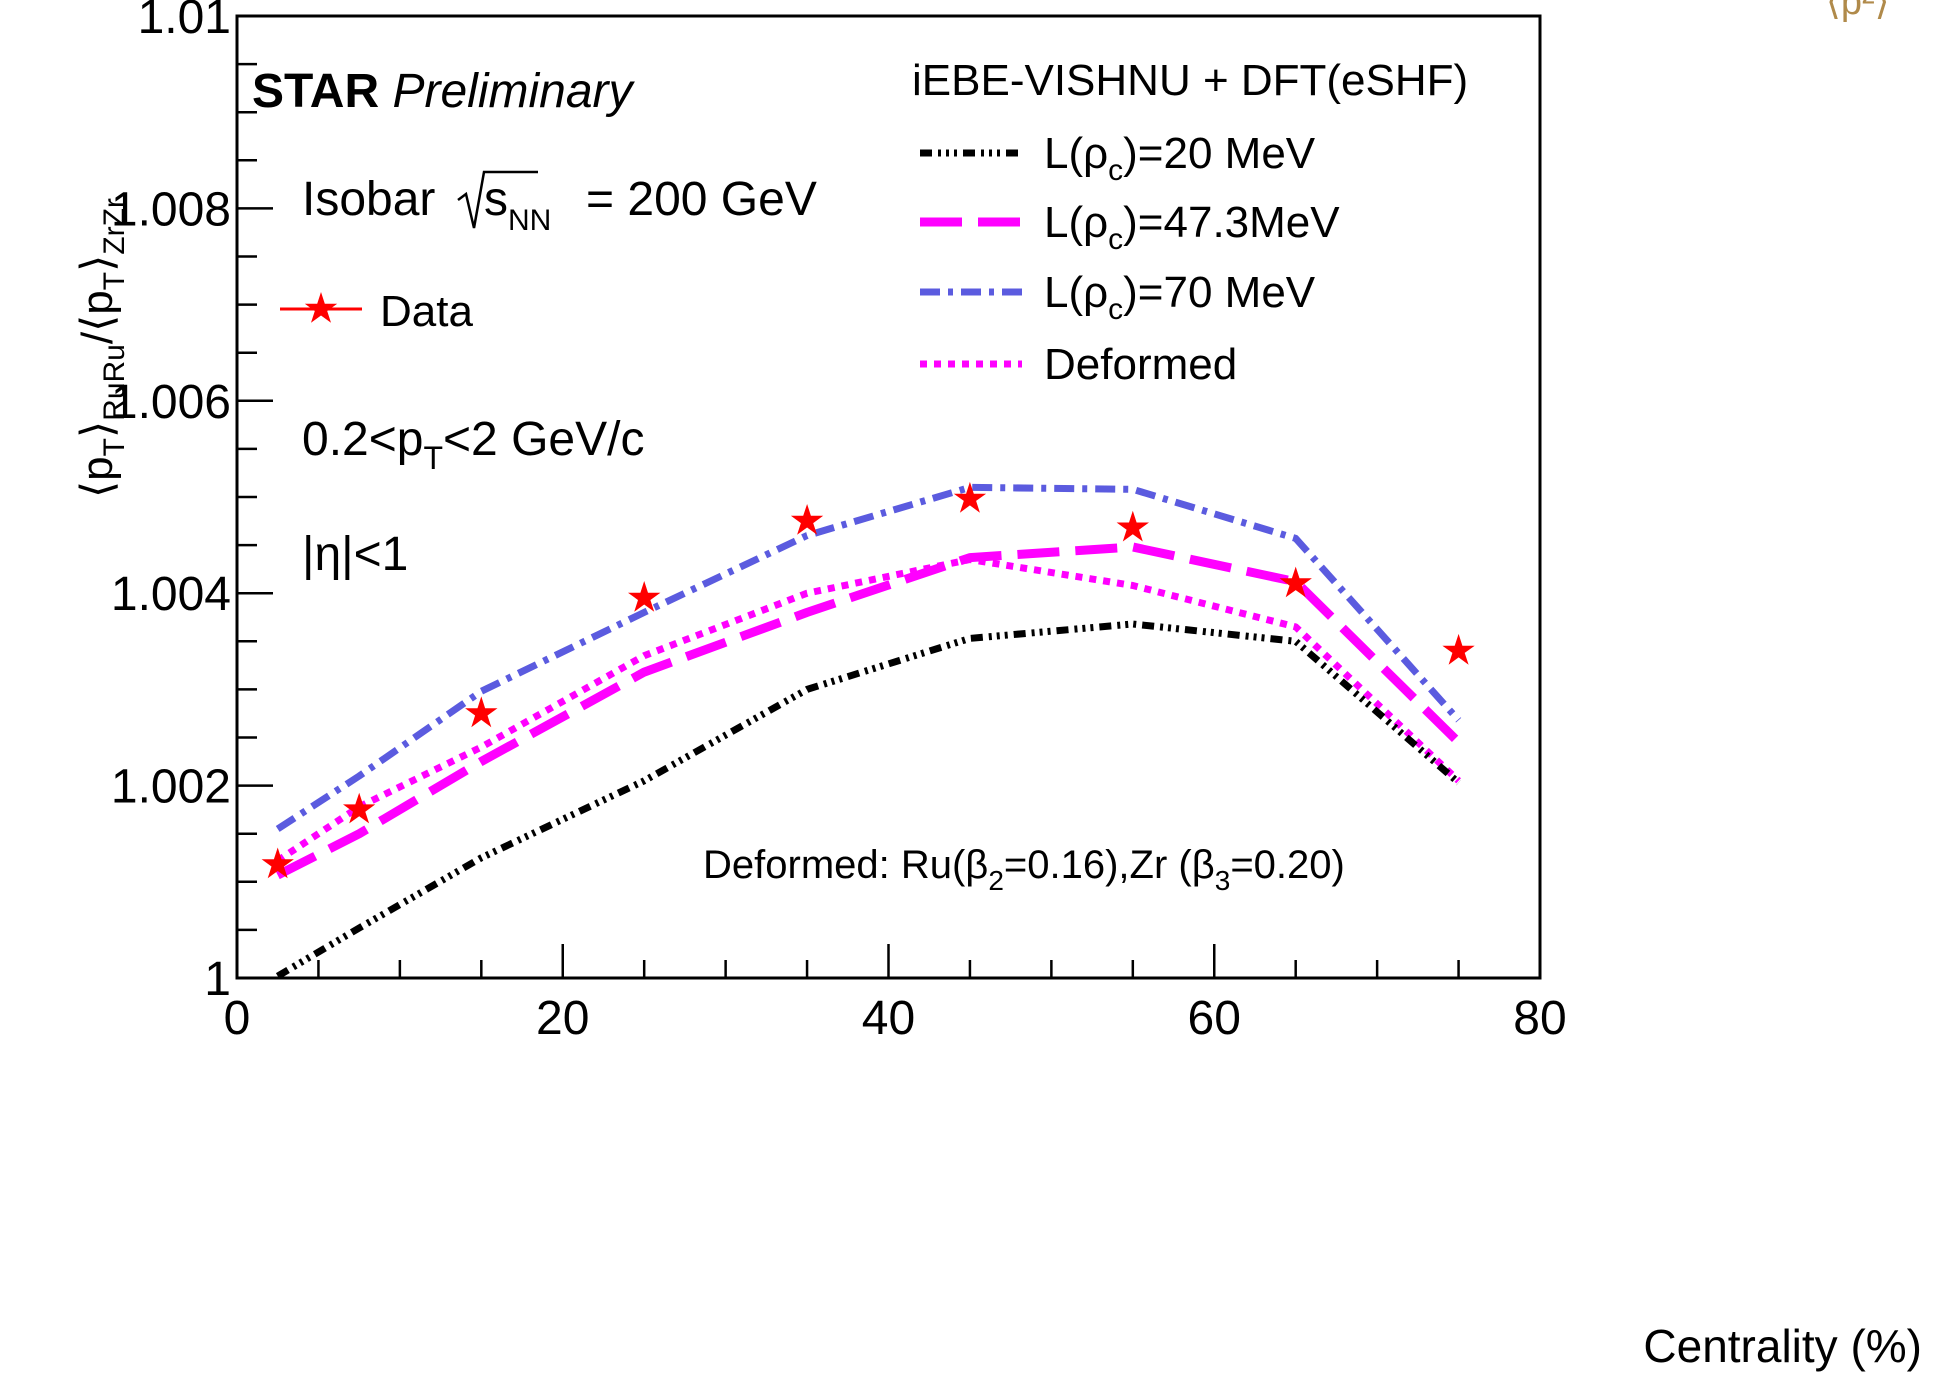 The width and height of the screenshot is (1954, 1375). What do you see at coordinates (355, 554) in the screenshot?
I see `eta-range: |η|<1` at bounding box center [355, 554].